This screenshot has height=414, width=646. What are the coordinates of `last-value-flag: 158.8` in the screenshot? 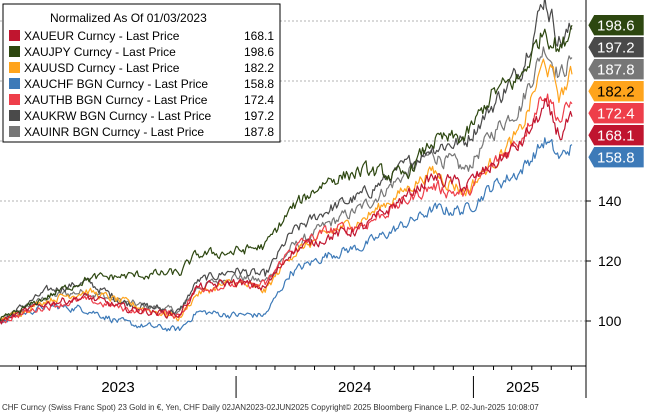 It's located at (616, 157).